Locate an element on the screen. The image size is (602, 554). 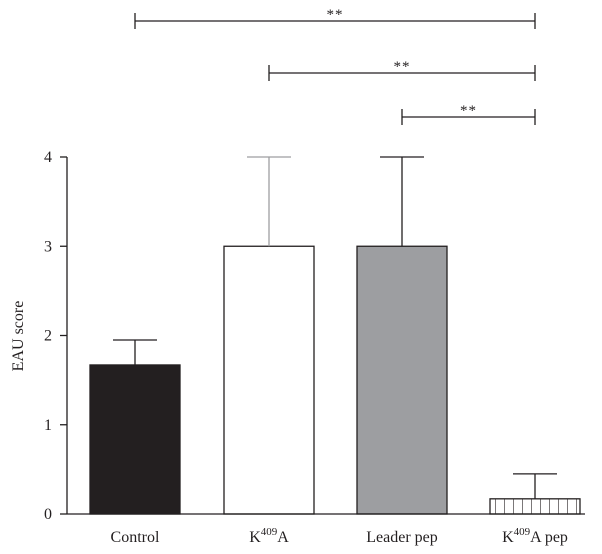
x-category-label-0: Control is located at coordinates (135, 537).